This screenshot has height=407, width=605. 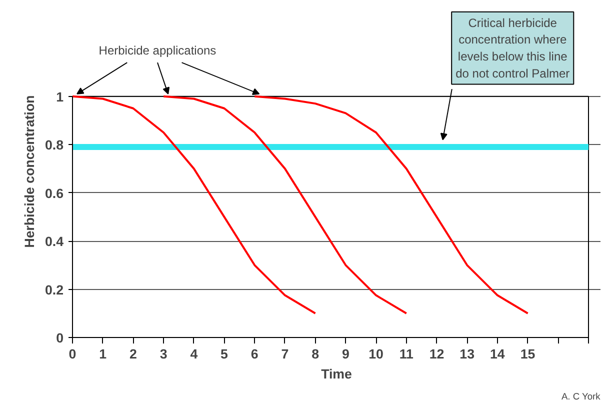 I want to click on y-tick-label: 0.8, so click(x=54, y=145).